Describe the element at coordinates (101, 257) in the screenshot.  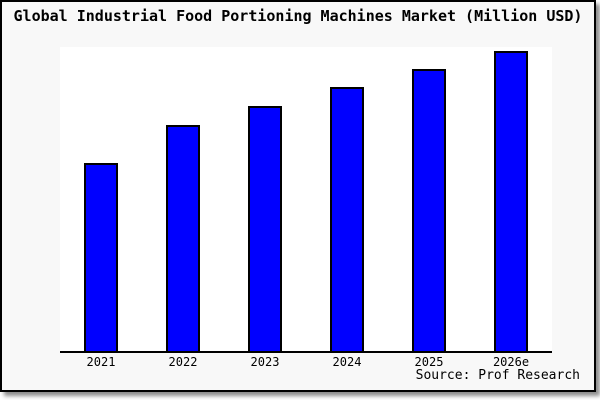
I see `bar-2021` at that location.